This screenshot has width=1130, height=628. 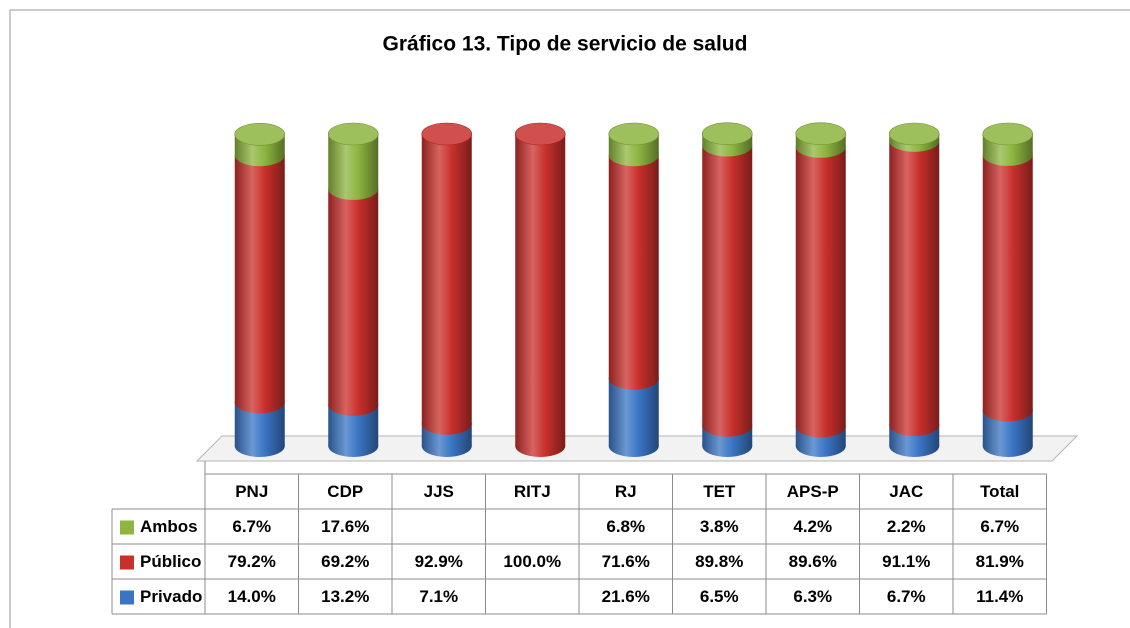 I want to click on value-label: 92.9%, so click(x=439, y=561).